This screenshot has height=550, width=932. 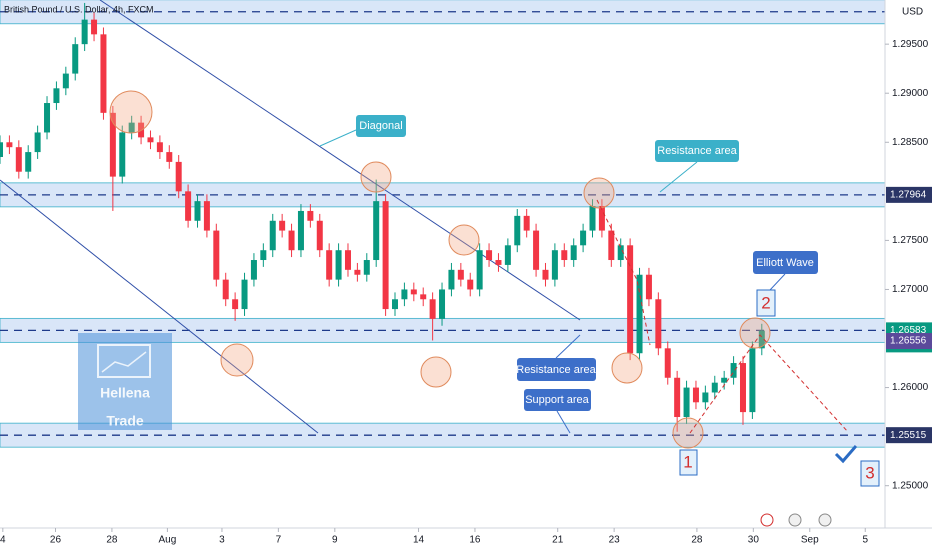 I want to click on x-tick-label: 28, so click(x=697, y=540).